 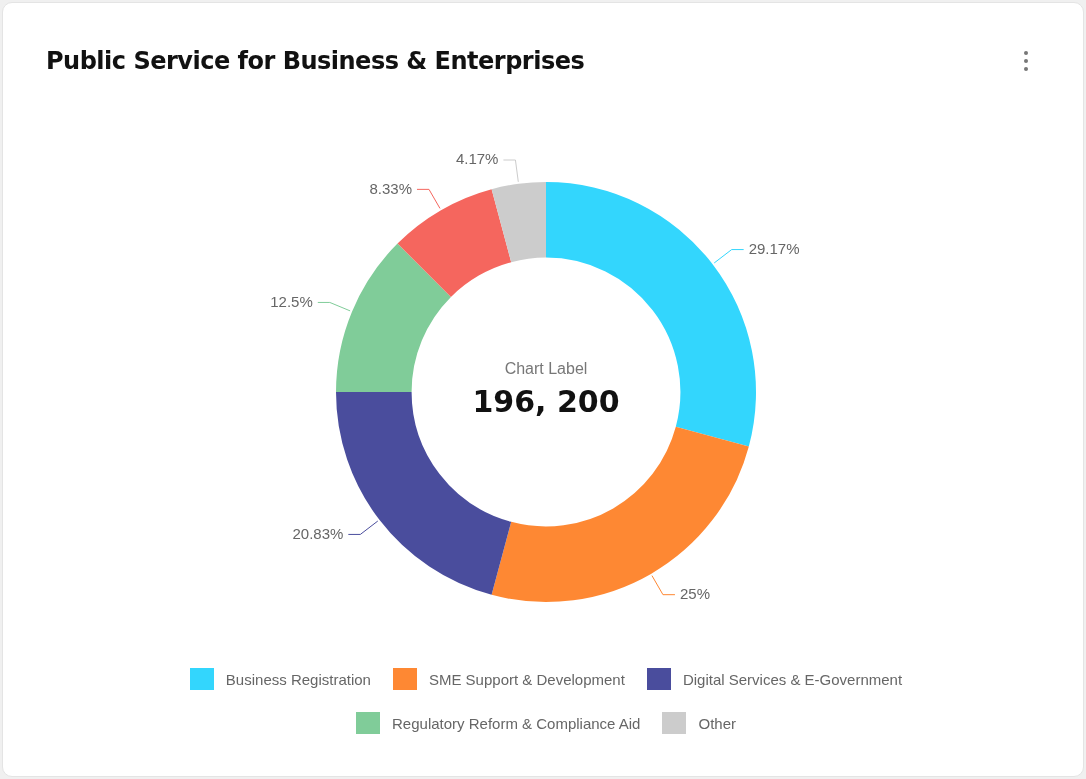 I want to click on data-label: 4.17%, so click(x=477, y=159).